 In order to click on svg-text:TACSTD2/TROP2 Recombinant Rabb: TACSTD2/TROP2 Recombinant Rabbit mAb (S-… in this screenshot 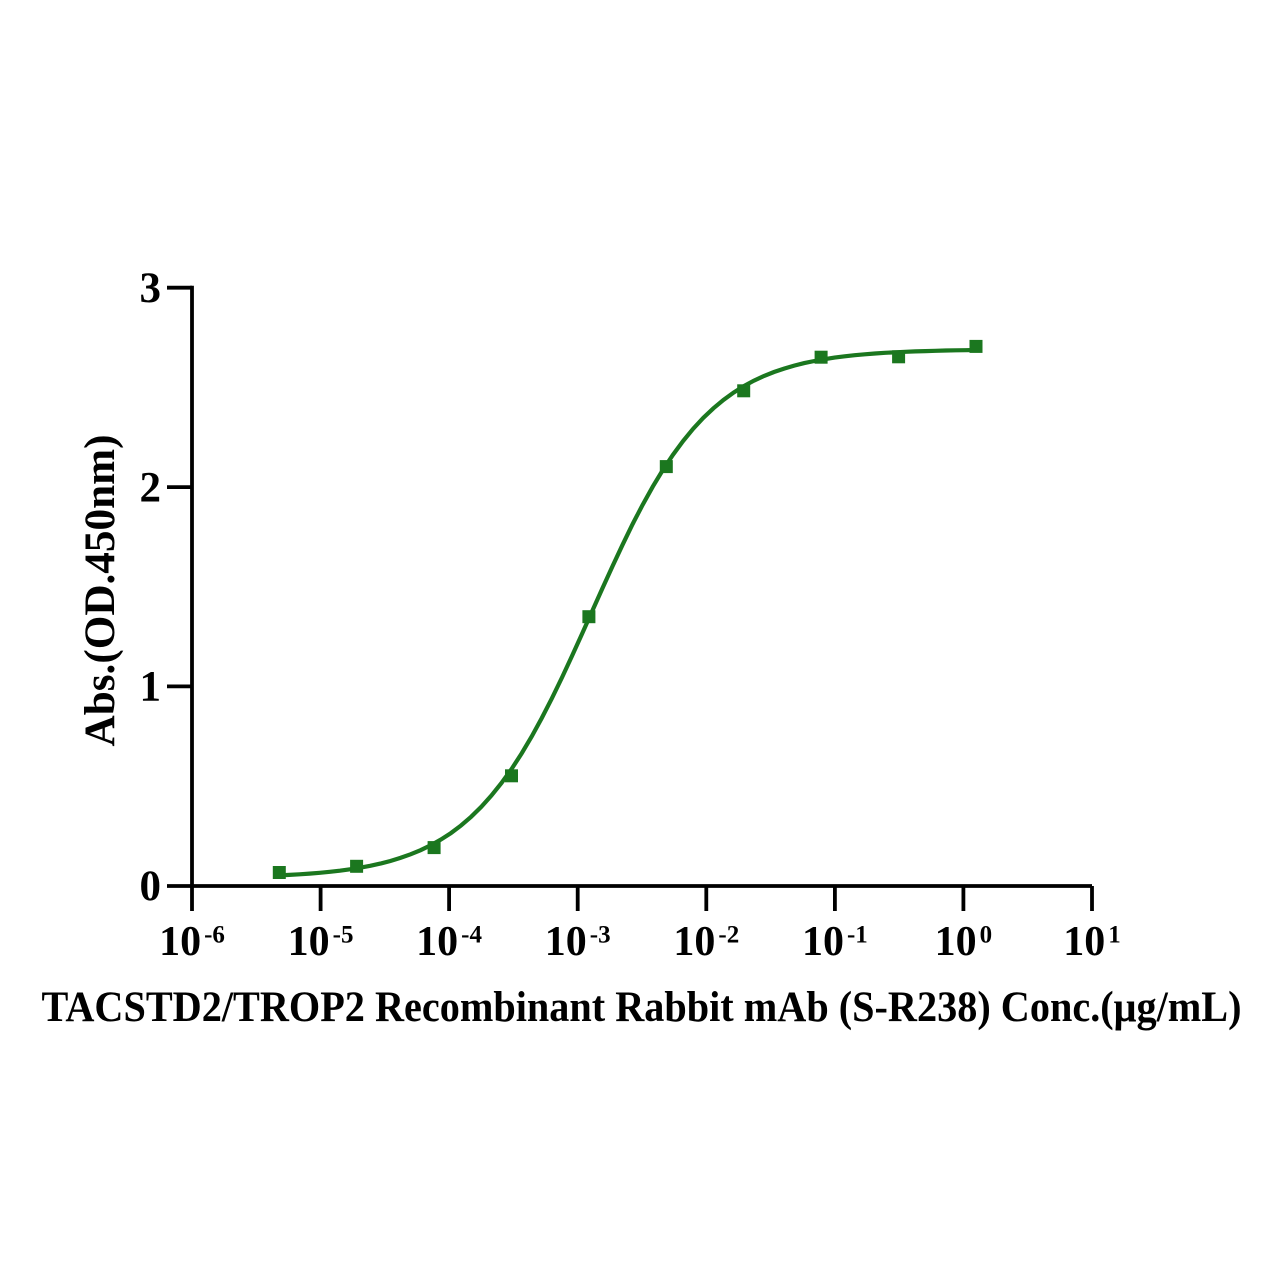, I will do `click(642, 1007)`.